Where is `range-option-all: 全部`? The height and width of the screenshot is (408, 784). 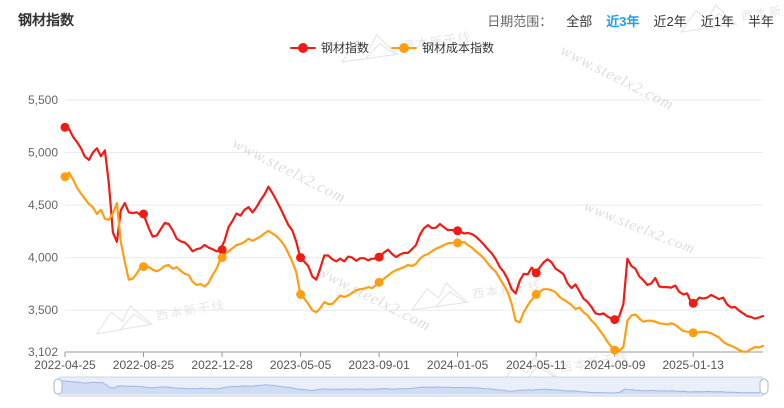 range-option-all: 全部 is located at coordinates (579, 21).